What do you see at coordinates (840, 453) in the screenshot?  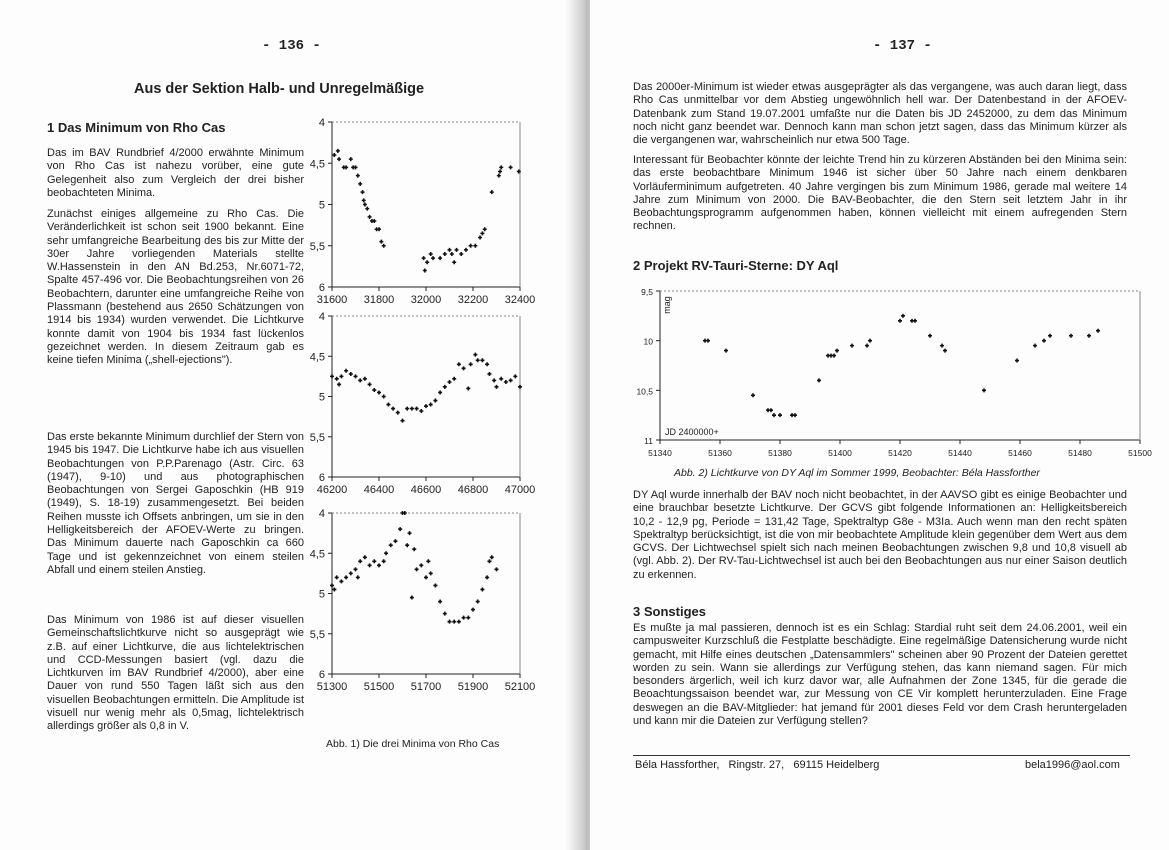 I see `x-tick-label: 51400` at bounding box center [840, 453].